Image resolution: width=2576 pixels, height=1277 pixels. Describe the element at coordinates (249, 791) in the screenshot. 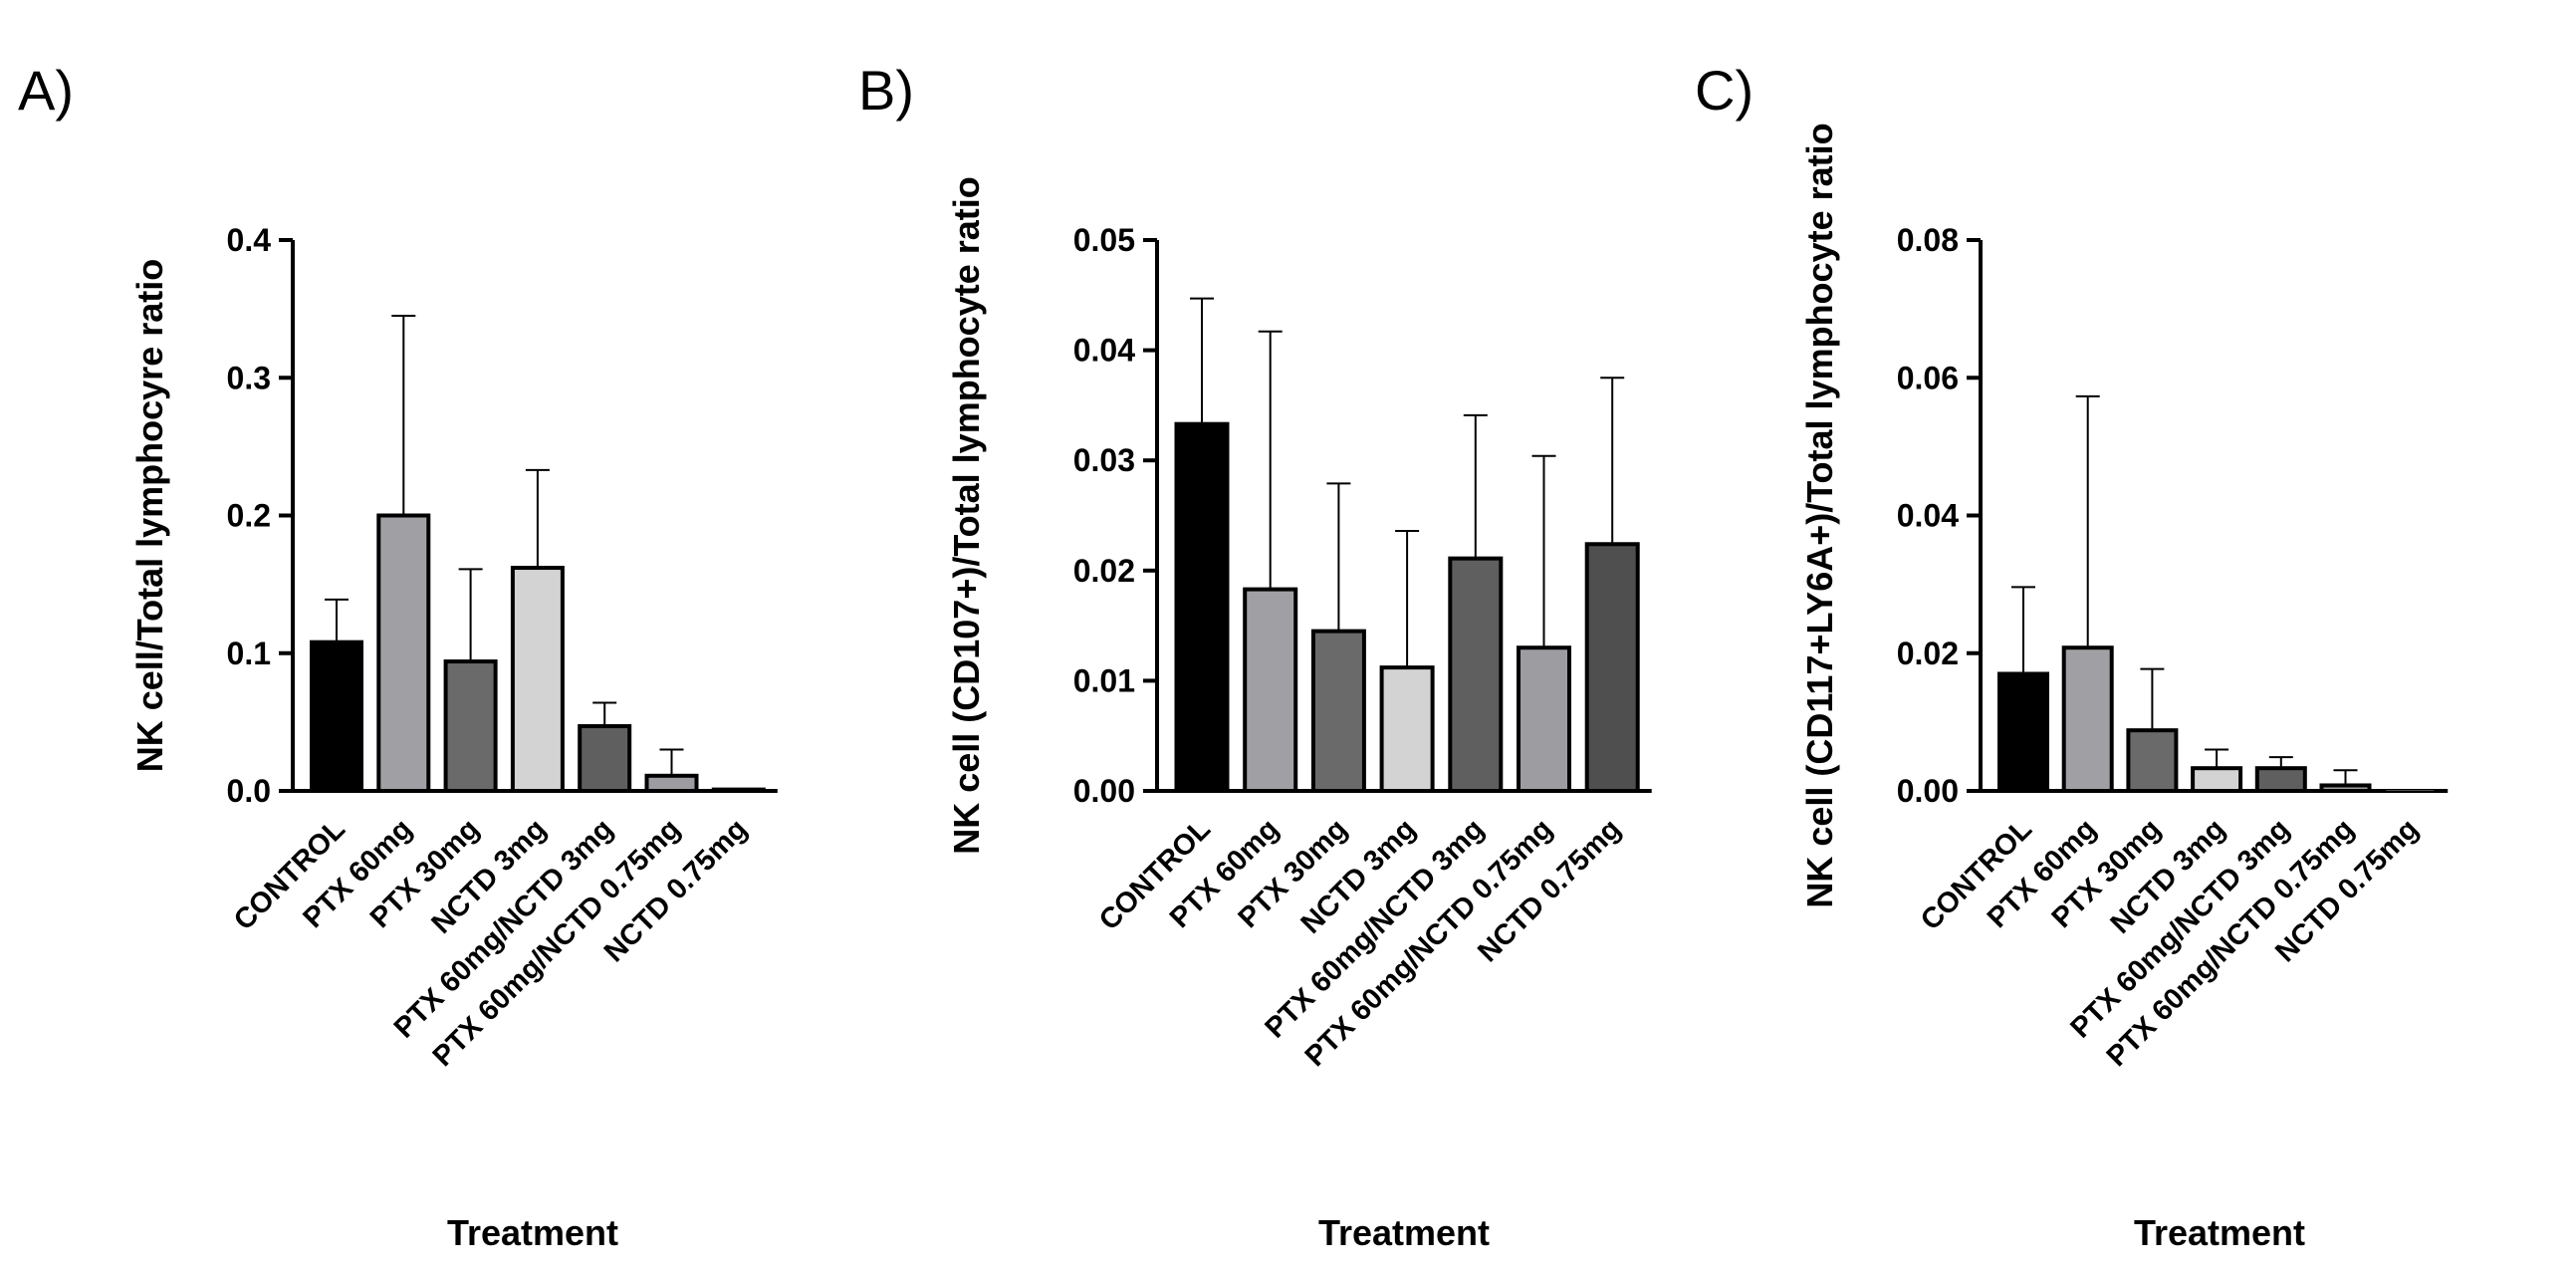

I see `y-tick-label: 0.0` at that location.